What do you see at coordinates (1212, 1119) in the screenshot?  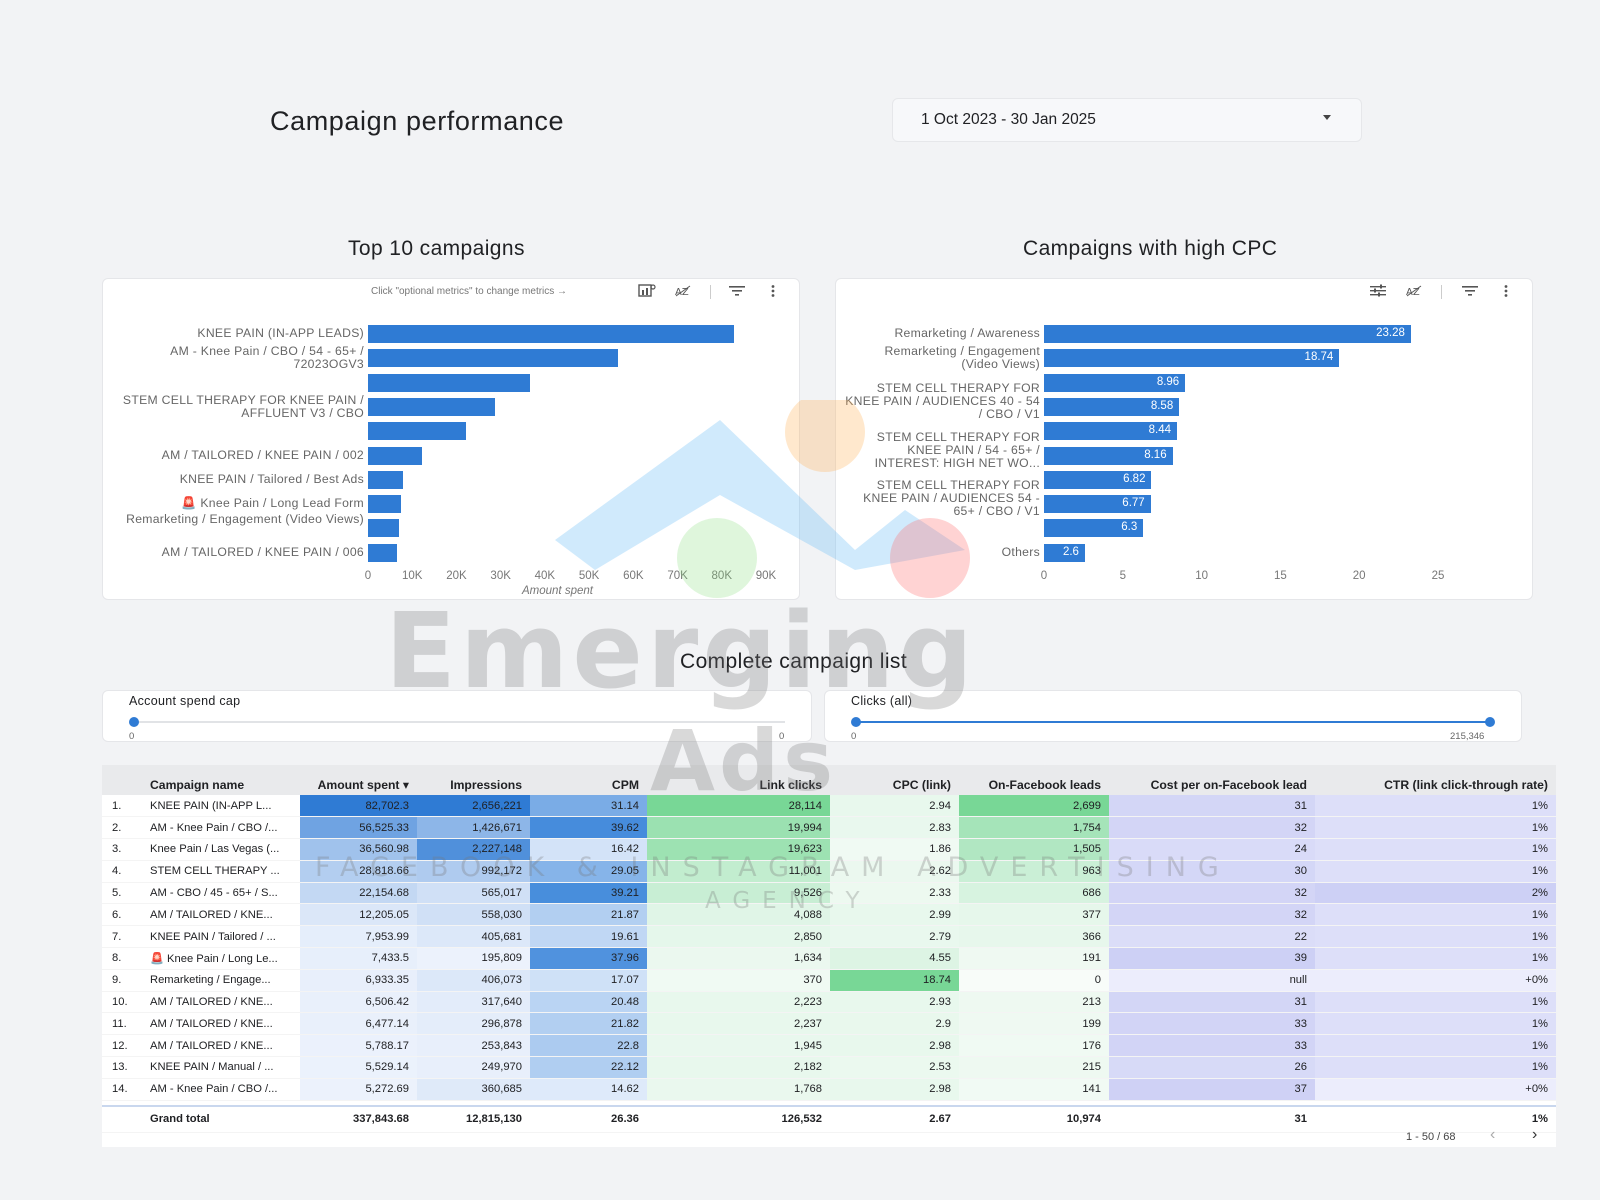 I see `grand-total-cost-per-lead: 31` at bounding box center [1212, 1119].